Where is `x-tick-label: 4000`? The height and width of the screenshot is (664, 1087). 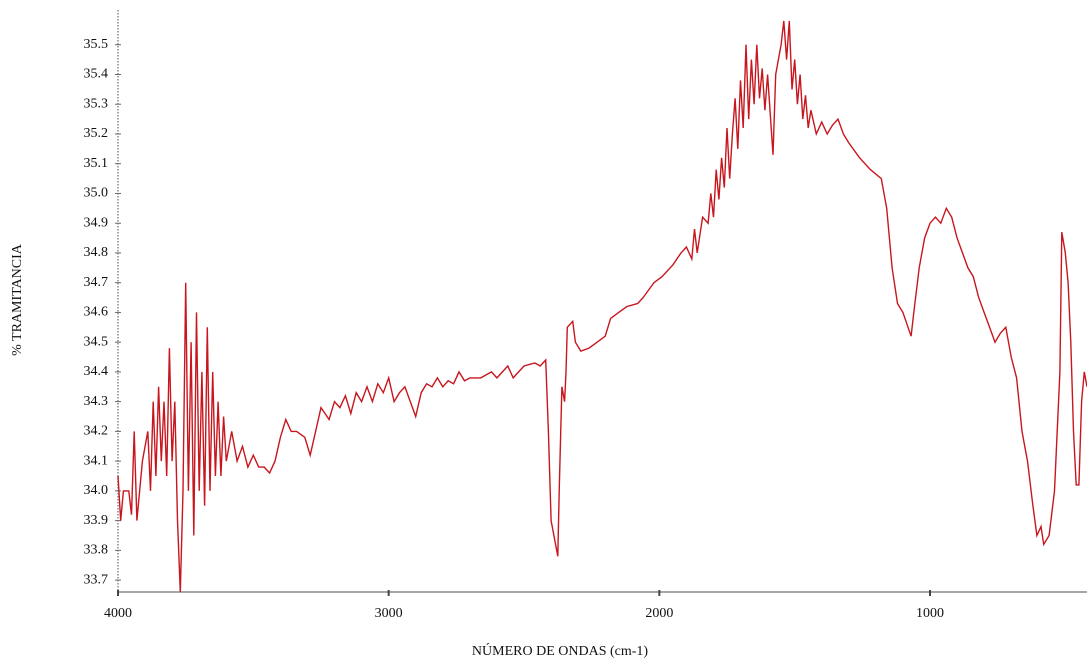
x-tick-label: 4000 is located at coordinates (118, 613).